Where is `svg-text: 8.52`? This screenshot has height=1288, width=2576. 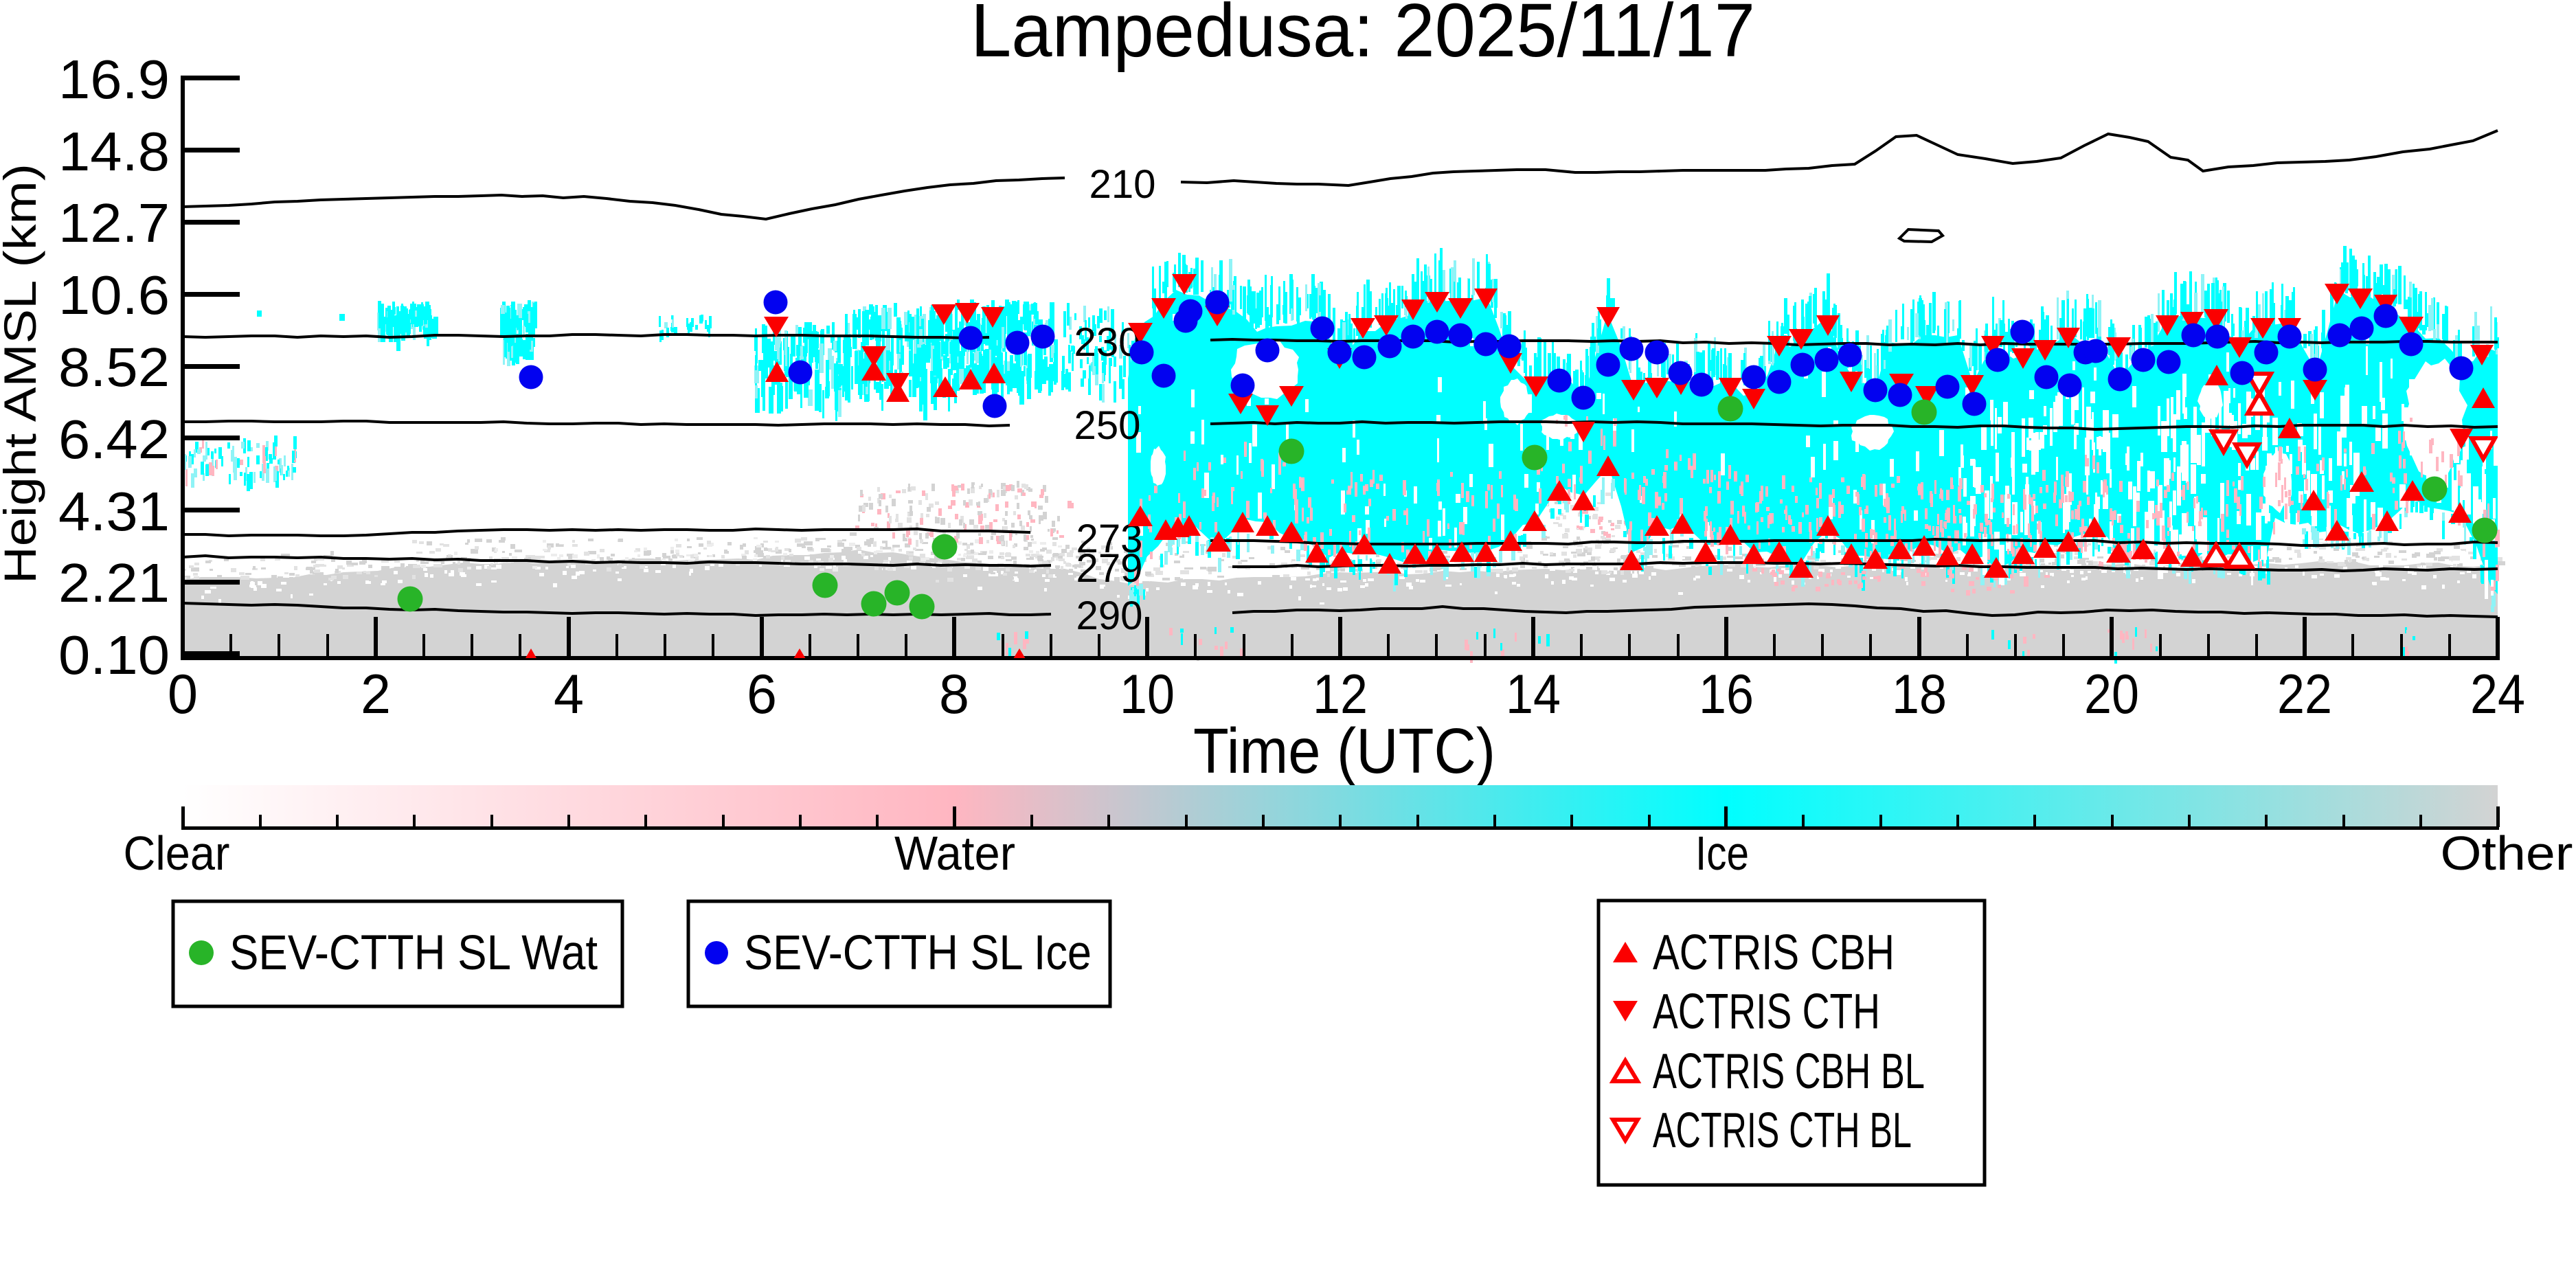
svg-text: 8.52 is located at coordinates (114, 367).